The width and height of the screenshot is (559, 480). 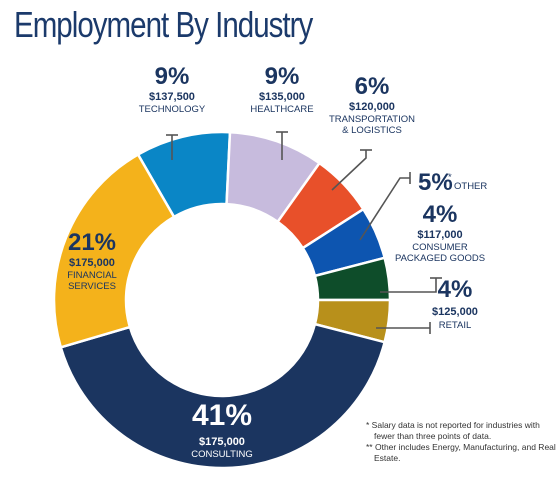 What do you see at coordinates (450, 177) in the screenshot?
I see `other-asterisk-mark: *` at bounding box center [450, 177].